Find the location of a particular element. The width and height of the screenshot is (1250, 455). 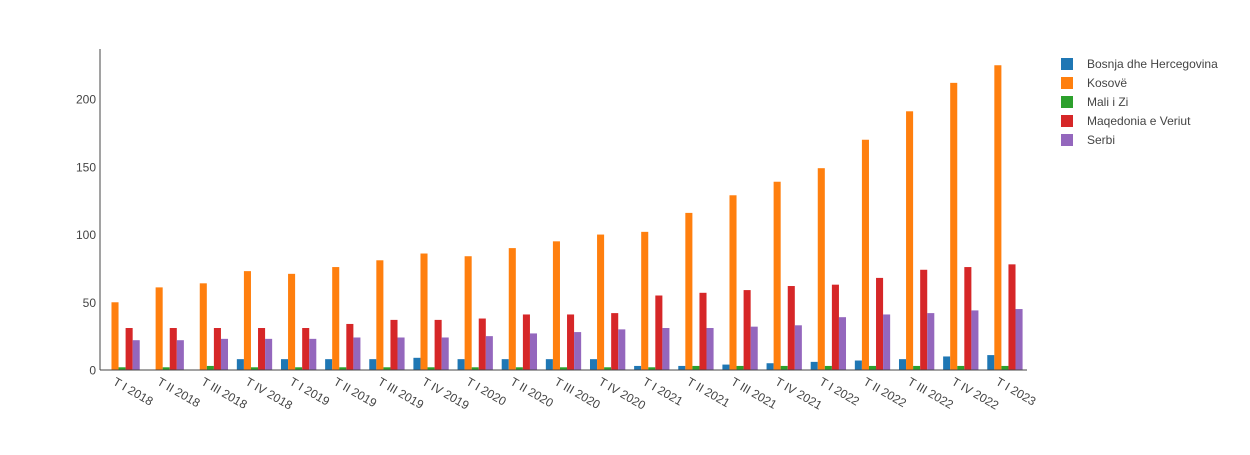

legend-item: Mali i Zi is located at coordinates (1094, 102).